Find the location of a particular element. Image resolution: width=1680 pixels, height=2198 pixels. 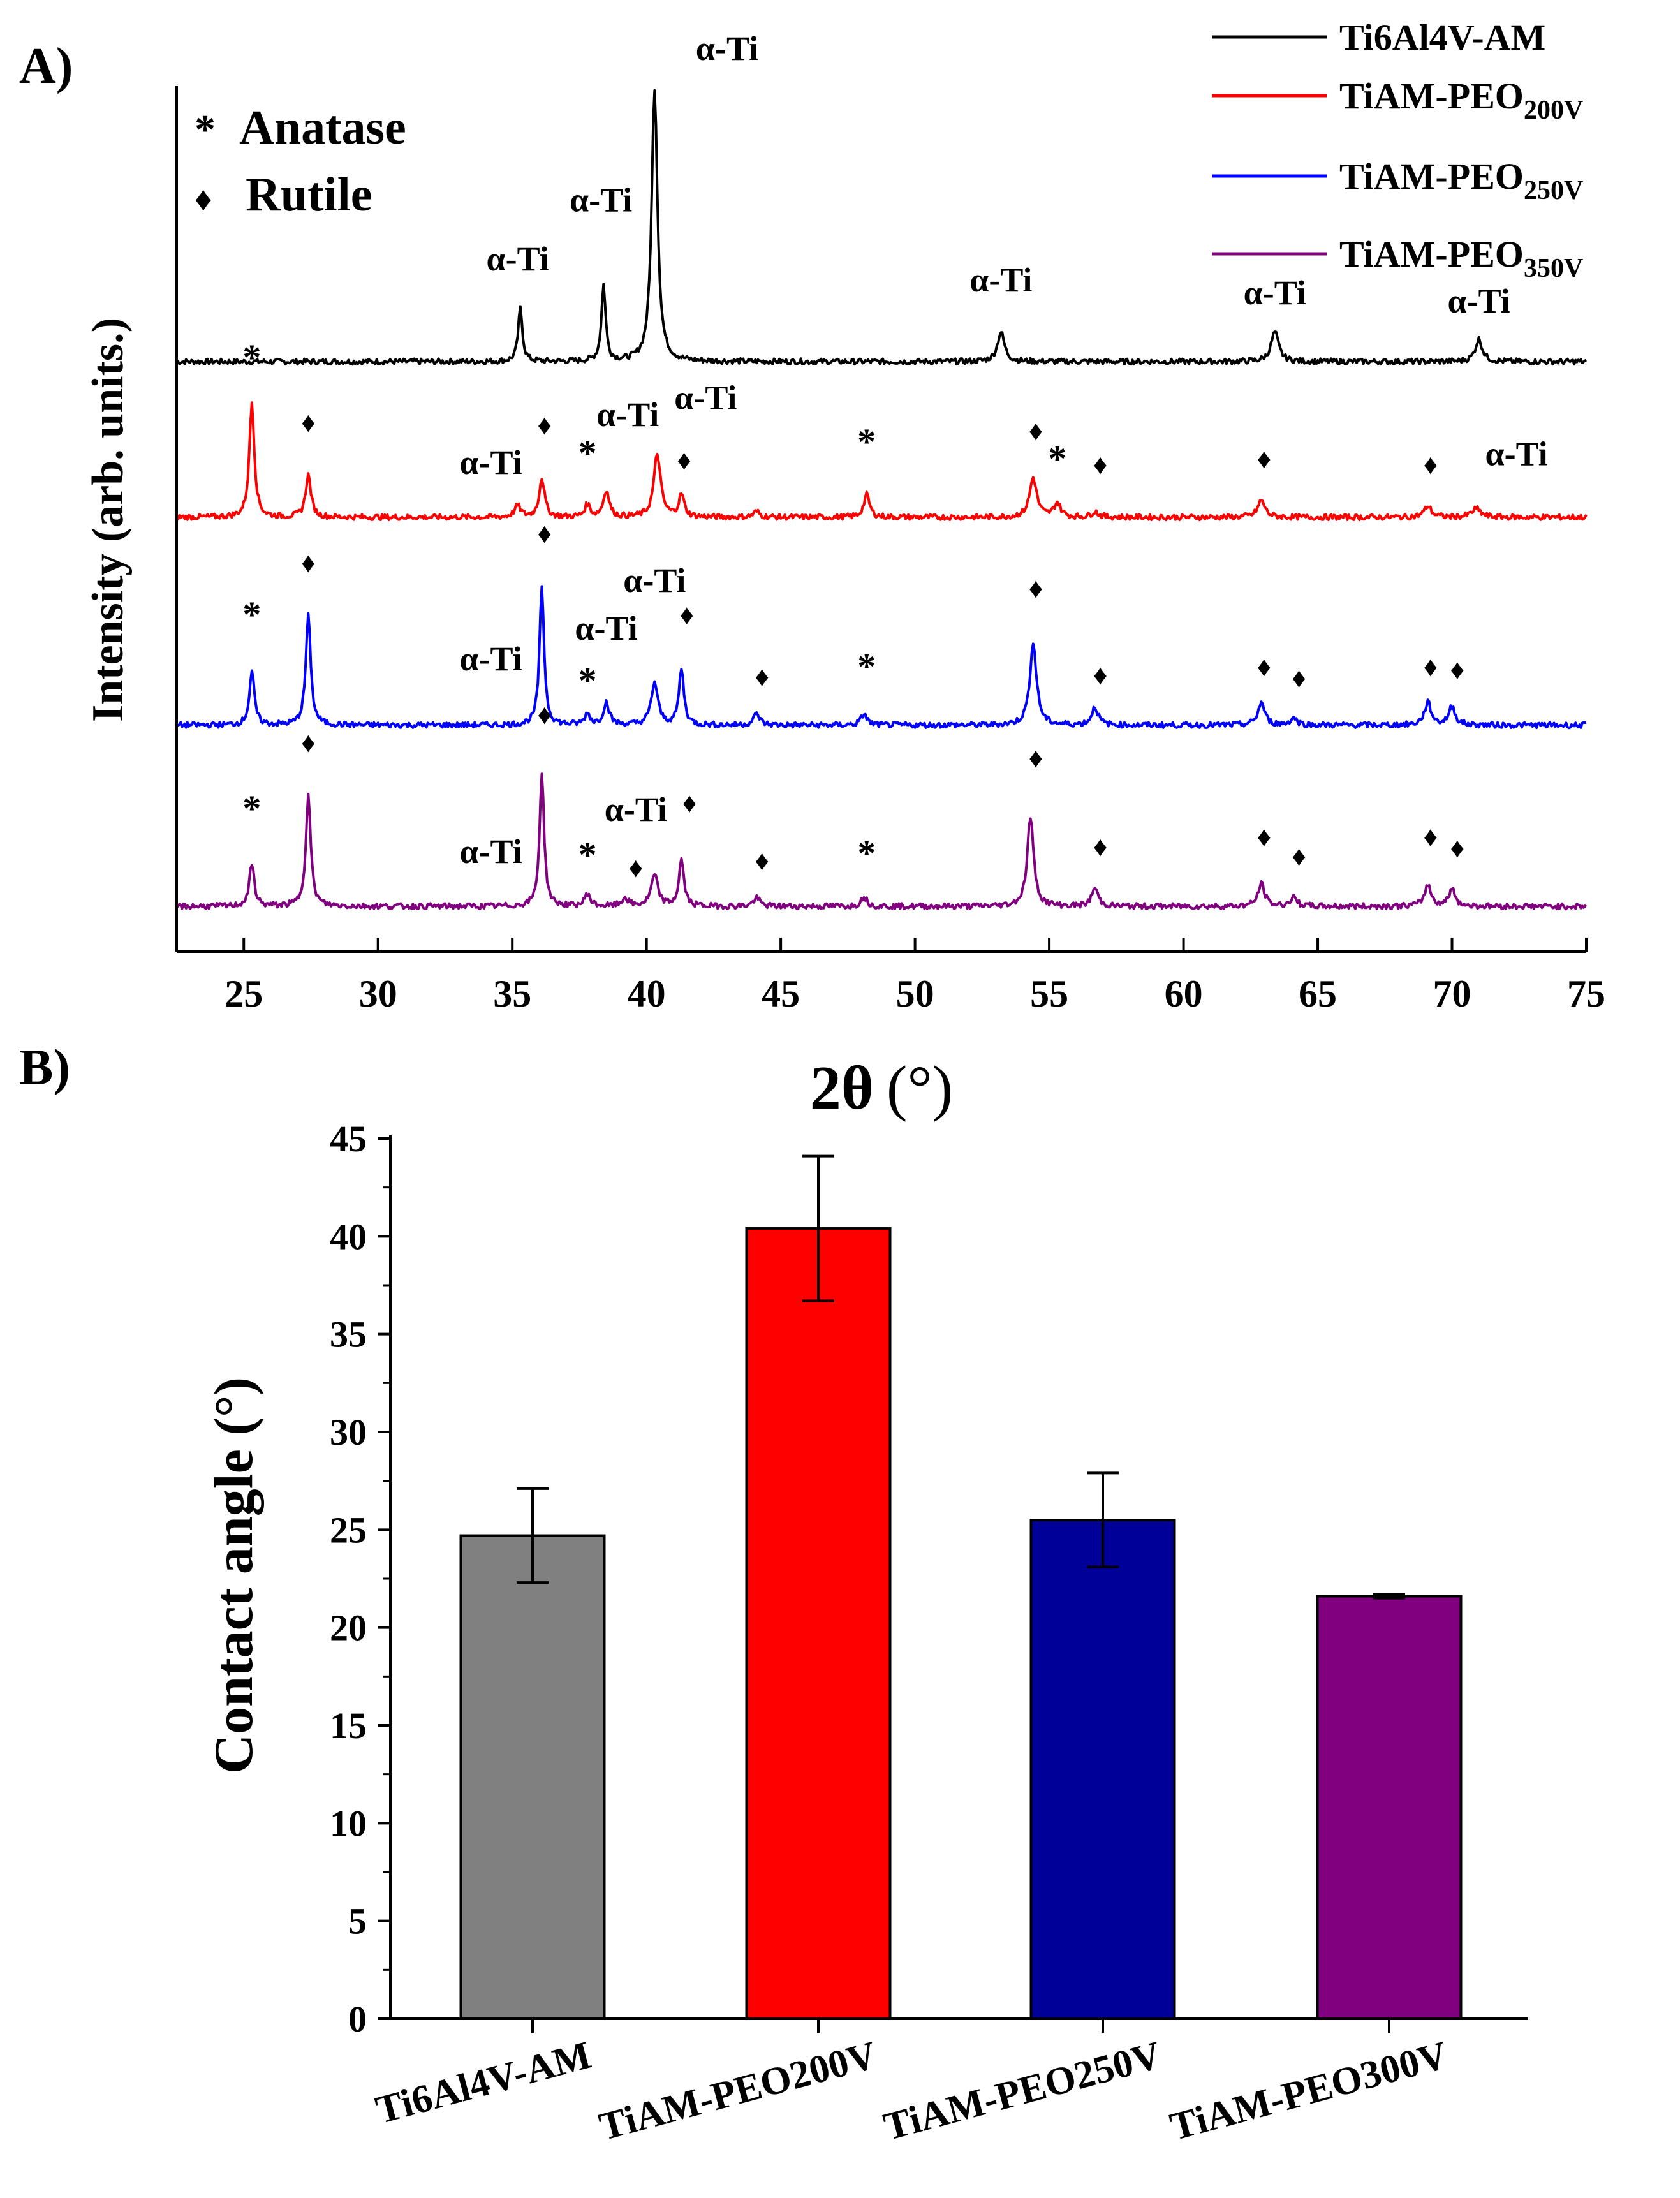

y-tick-label: 40 is located at coordinates (348, 1236).